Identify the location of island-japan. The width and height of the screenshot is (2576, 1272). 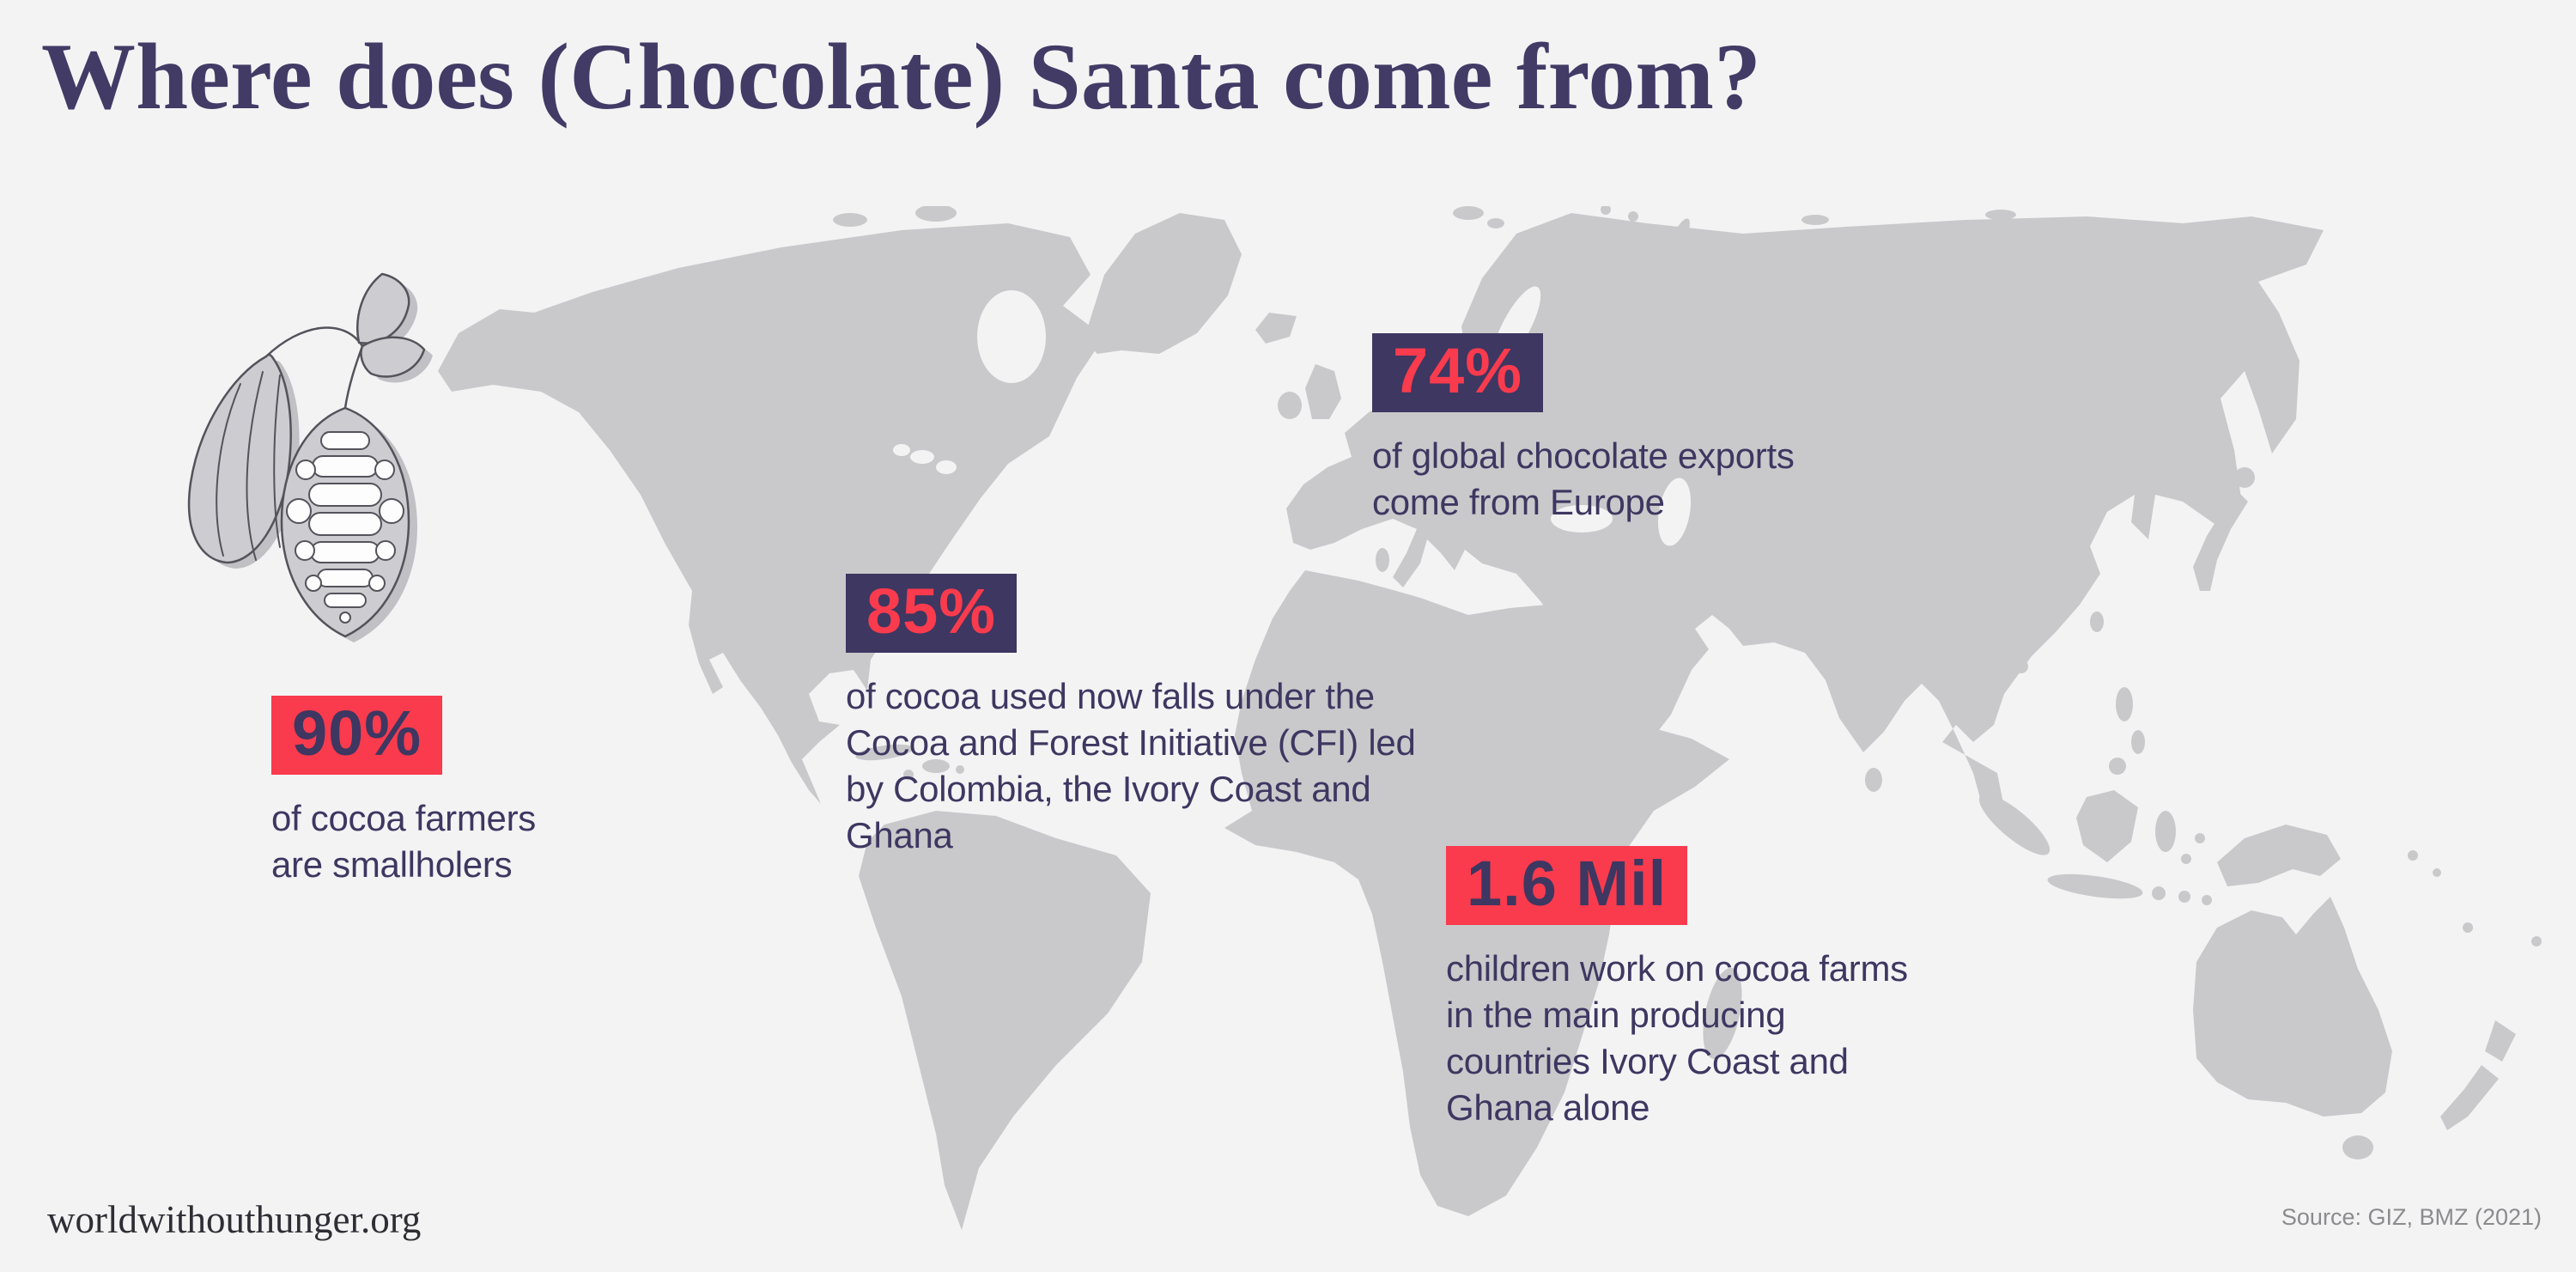
(2221, 541).